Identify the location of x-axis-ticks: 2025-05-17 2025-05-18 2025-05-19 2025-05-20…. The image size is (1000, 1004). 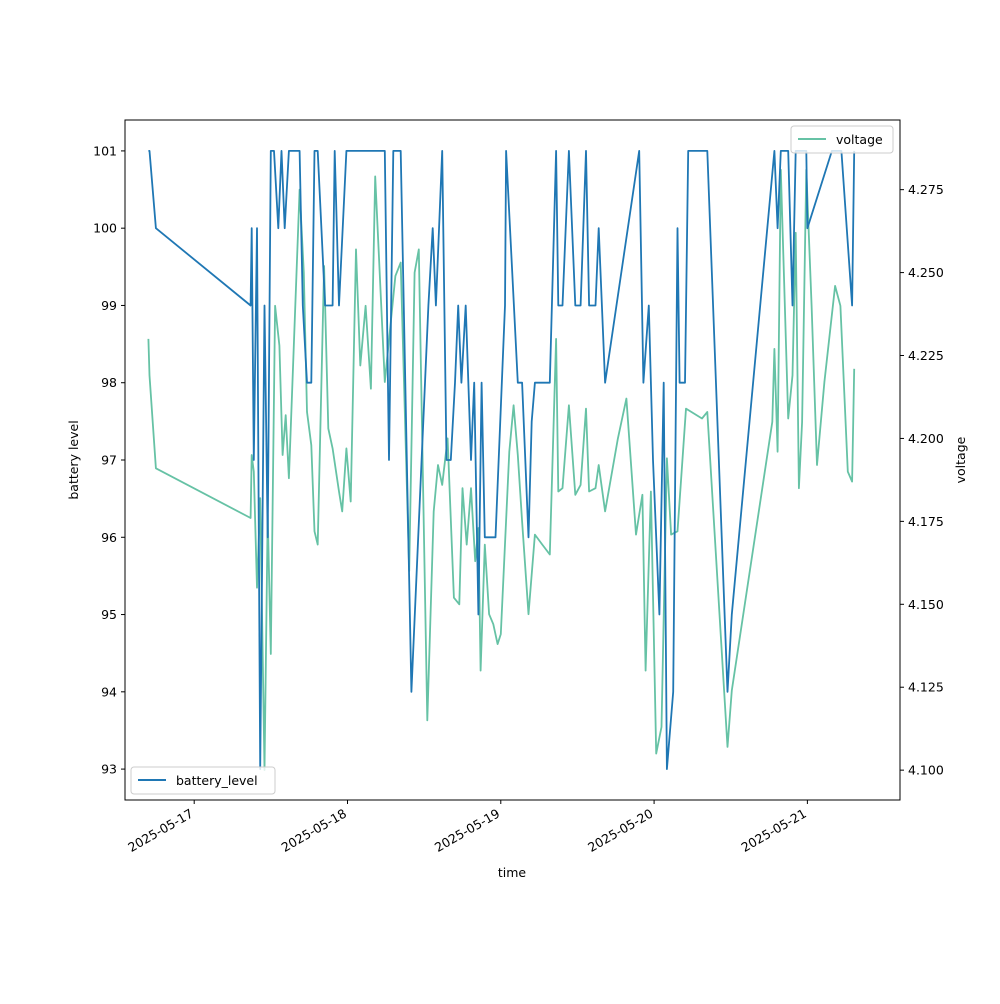
(467, 827).